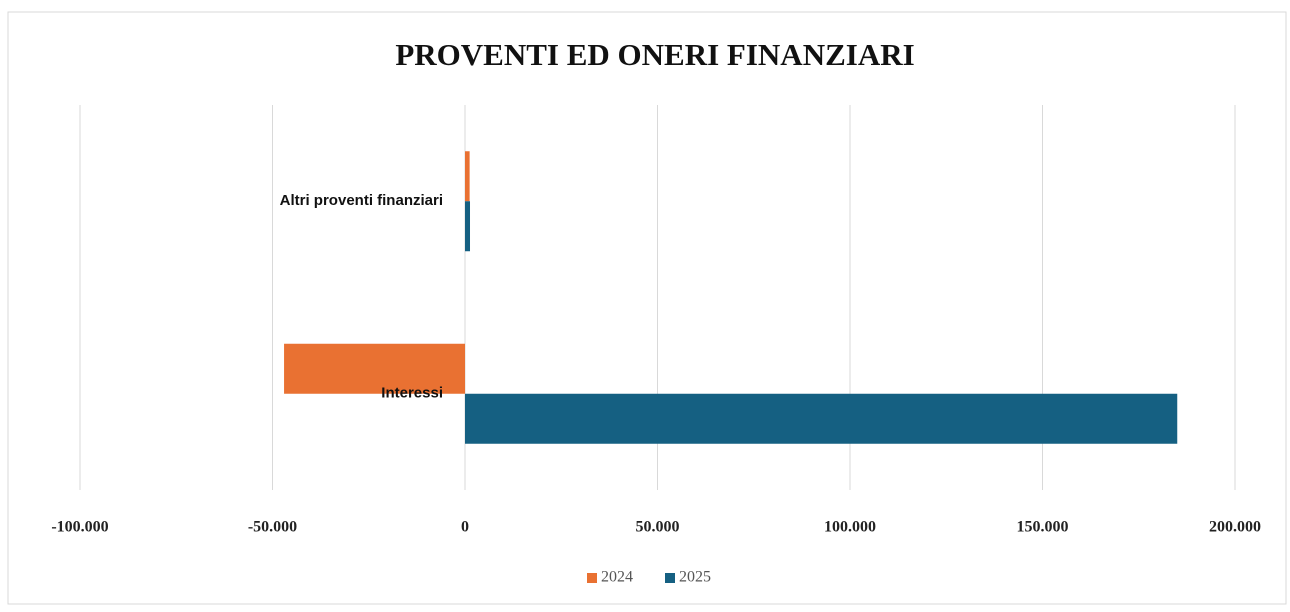  What do you see at coordinates (1043, 527) in the screenshot?
I see `x-tick-label: 150.000` at bounding box center [1043, 527].